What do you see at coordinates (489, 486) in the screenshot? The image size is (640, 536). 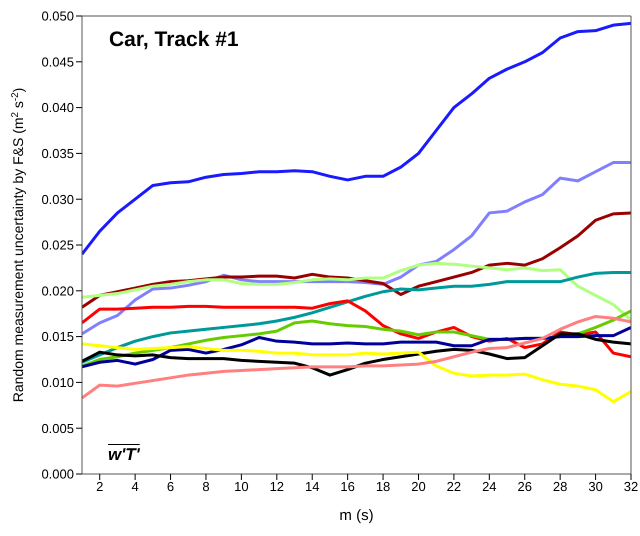 I see `x-tick-label: 24` at bounding box center [489, 486].